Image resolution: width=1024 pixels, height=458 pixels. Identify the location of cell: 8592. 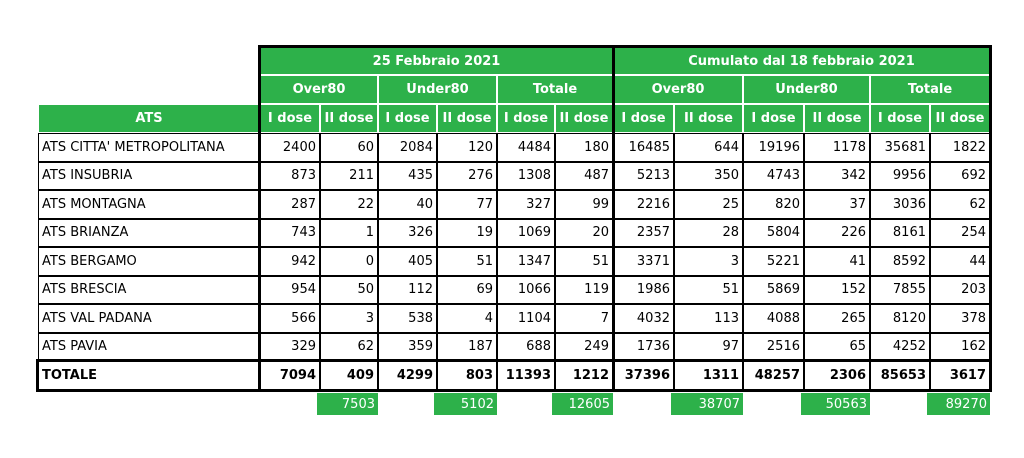
(900, 261).